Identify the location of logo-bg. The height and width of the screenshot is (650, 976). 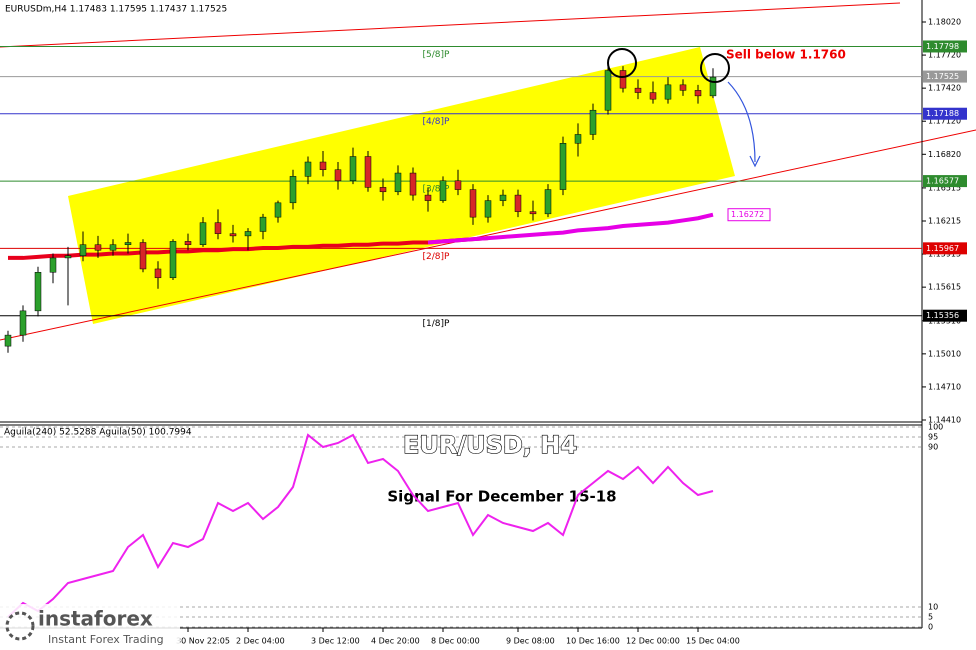
(90, 627).